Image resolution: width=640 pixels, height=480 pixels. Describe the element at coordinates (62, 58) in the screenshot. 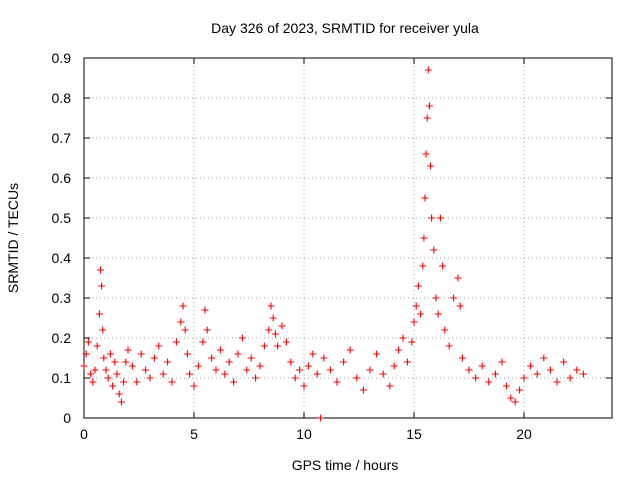

I see `y-tick-label: 0.9` at that location.